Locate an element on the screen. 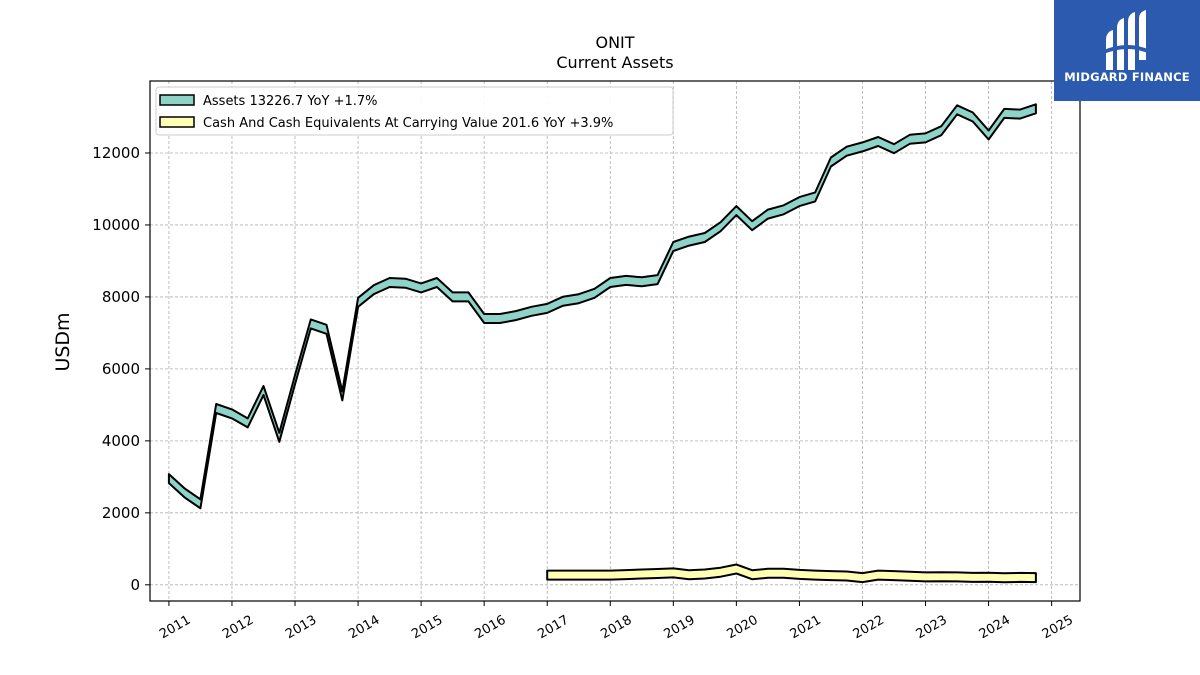 Image resolution: width=1200 pixels, height=675 pixels. x-tick-label: 2024 is located at coordinates (995, 628).